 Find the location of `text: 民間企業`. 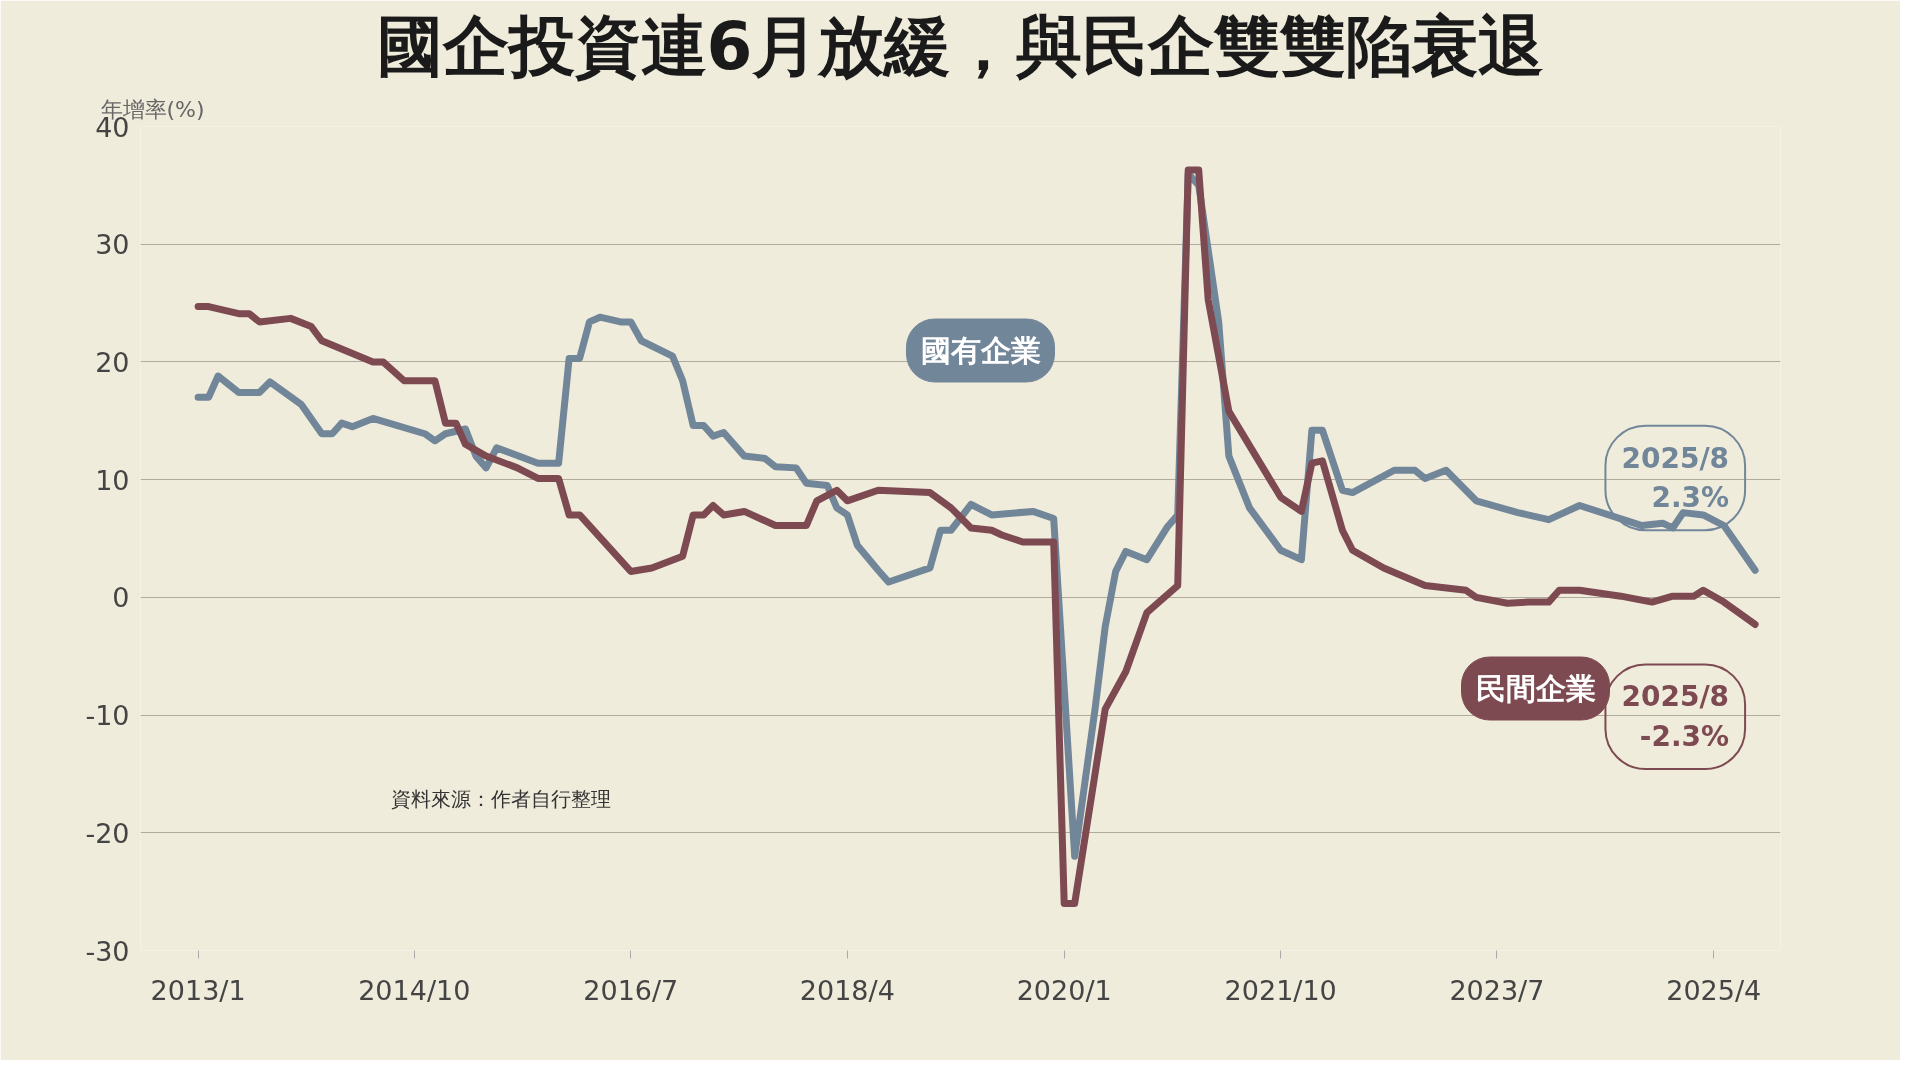

text: 民間企業 is located at coordinates (1535, 688).